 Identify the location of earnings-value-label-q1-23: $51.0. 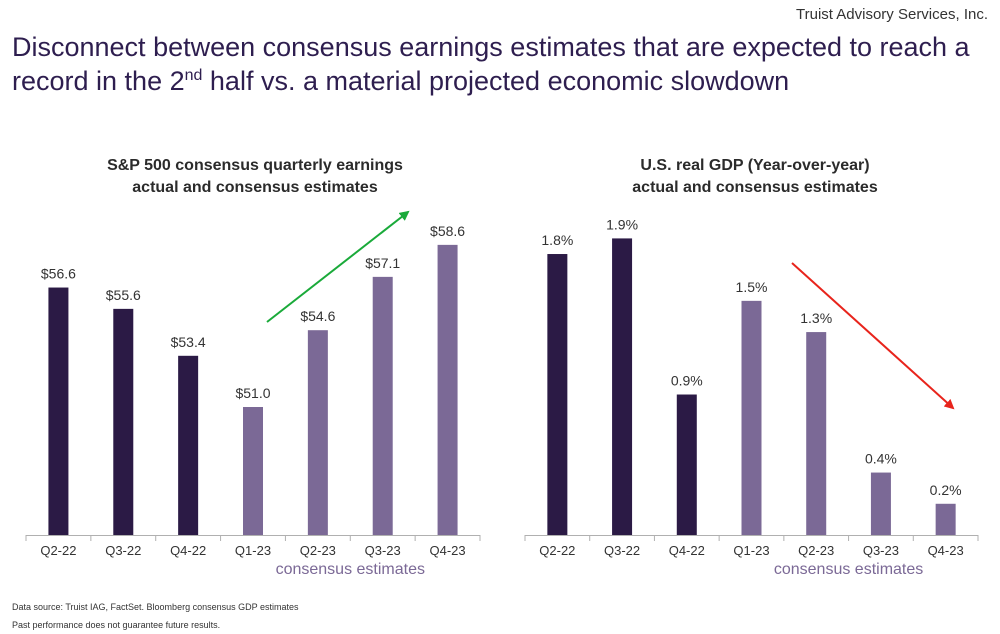
(252, 393).